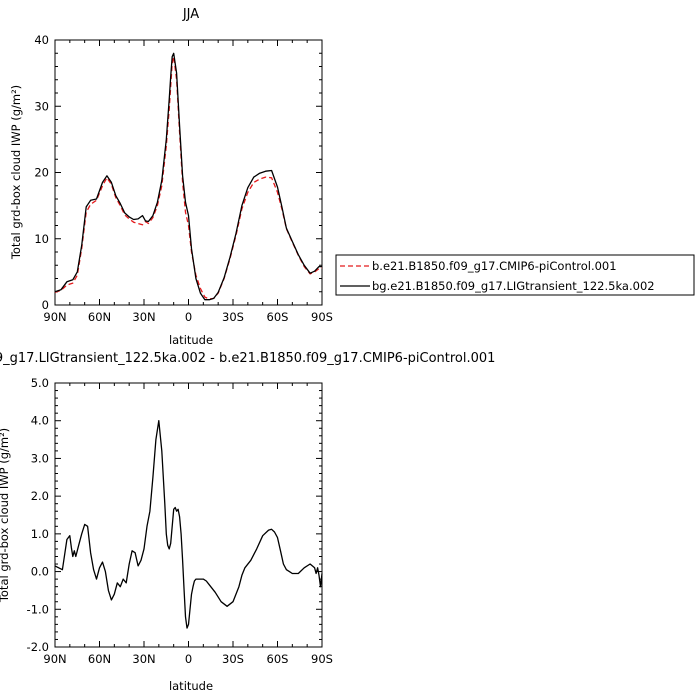 This screenshot has width=700, height=700. I want to click on top-plot-frame, so click(188, 172).